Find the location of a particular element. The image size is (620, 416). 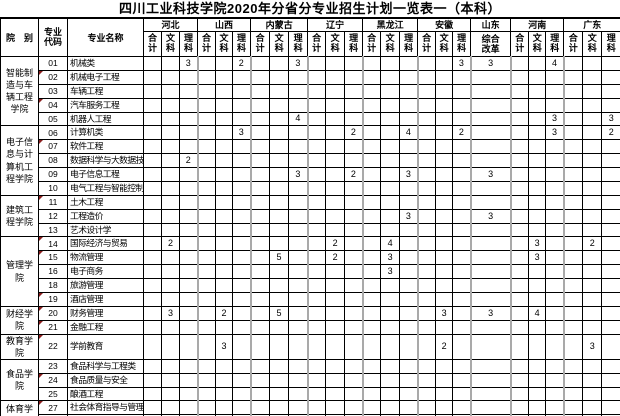

province-header-0: 河北 is located at coordinates (170, 24).